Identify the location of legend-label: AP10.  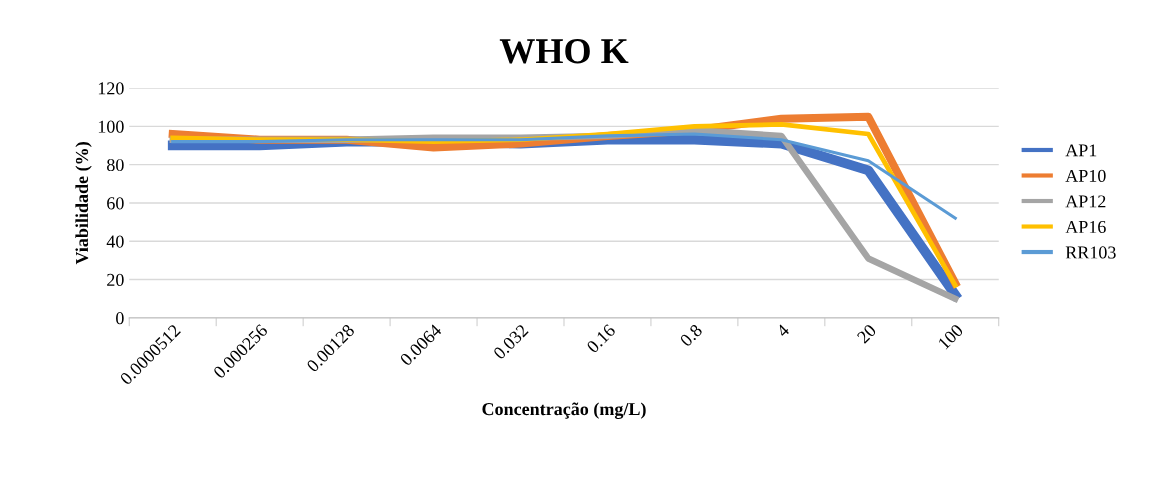
(1085, 175).